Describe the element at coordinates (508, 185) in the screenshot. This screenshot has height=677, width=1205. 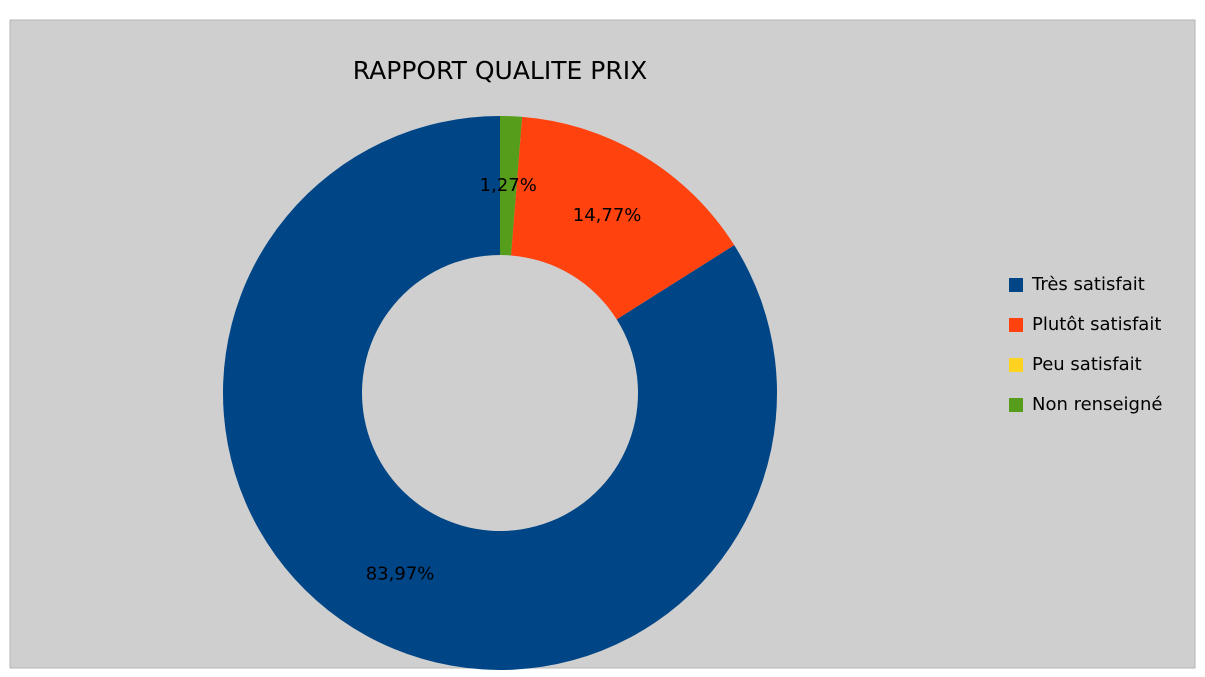
I see `data-label: 1,27%` at that location.